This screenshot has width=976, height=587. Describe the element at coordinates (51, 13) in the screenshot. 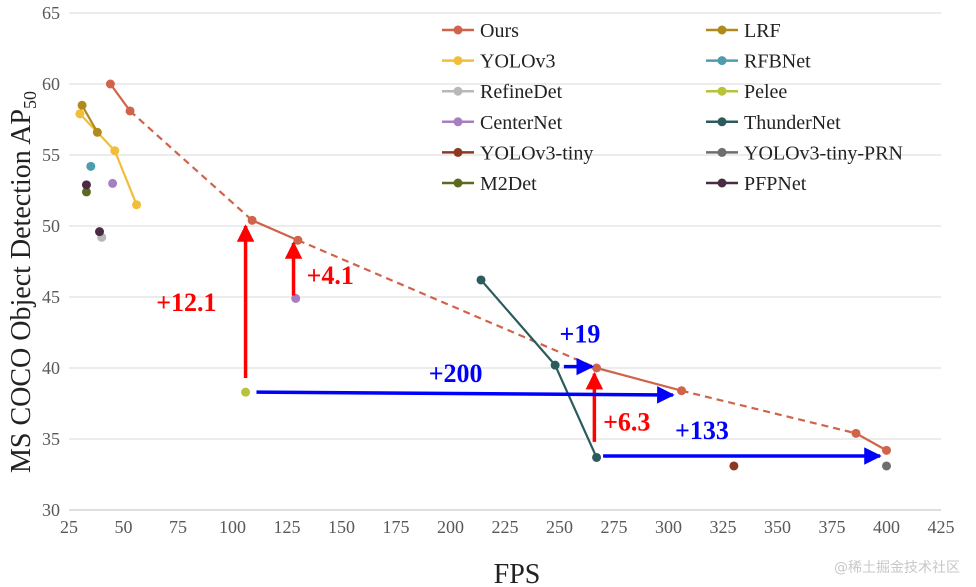

I see `y-tick-label: 65` at that location.